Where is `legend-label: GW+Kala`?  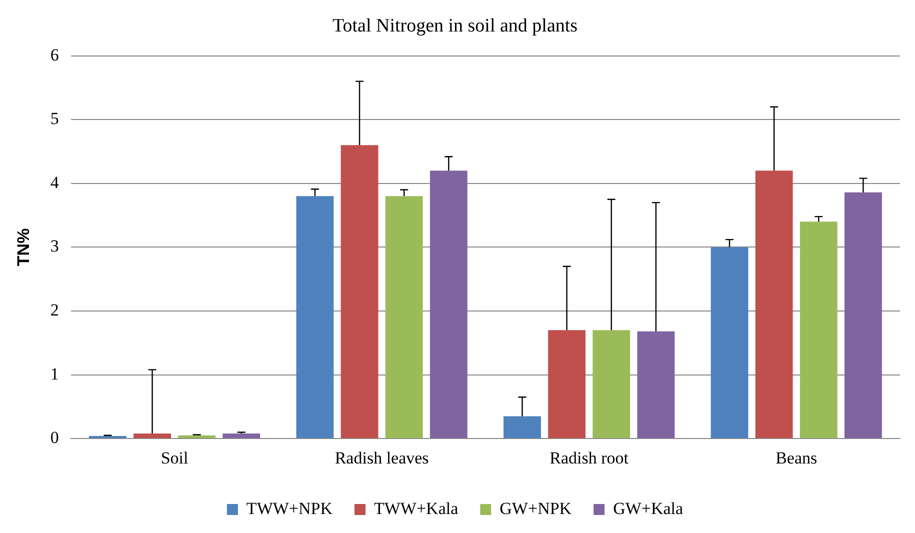
legend-label: GW+Kala is located at coordinates (648, 508).